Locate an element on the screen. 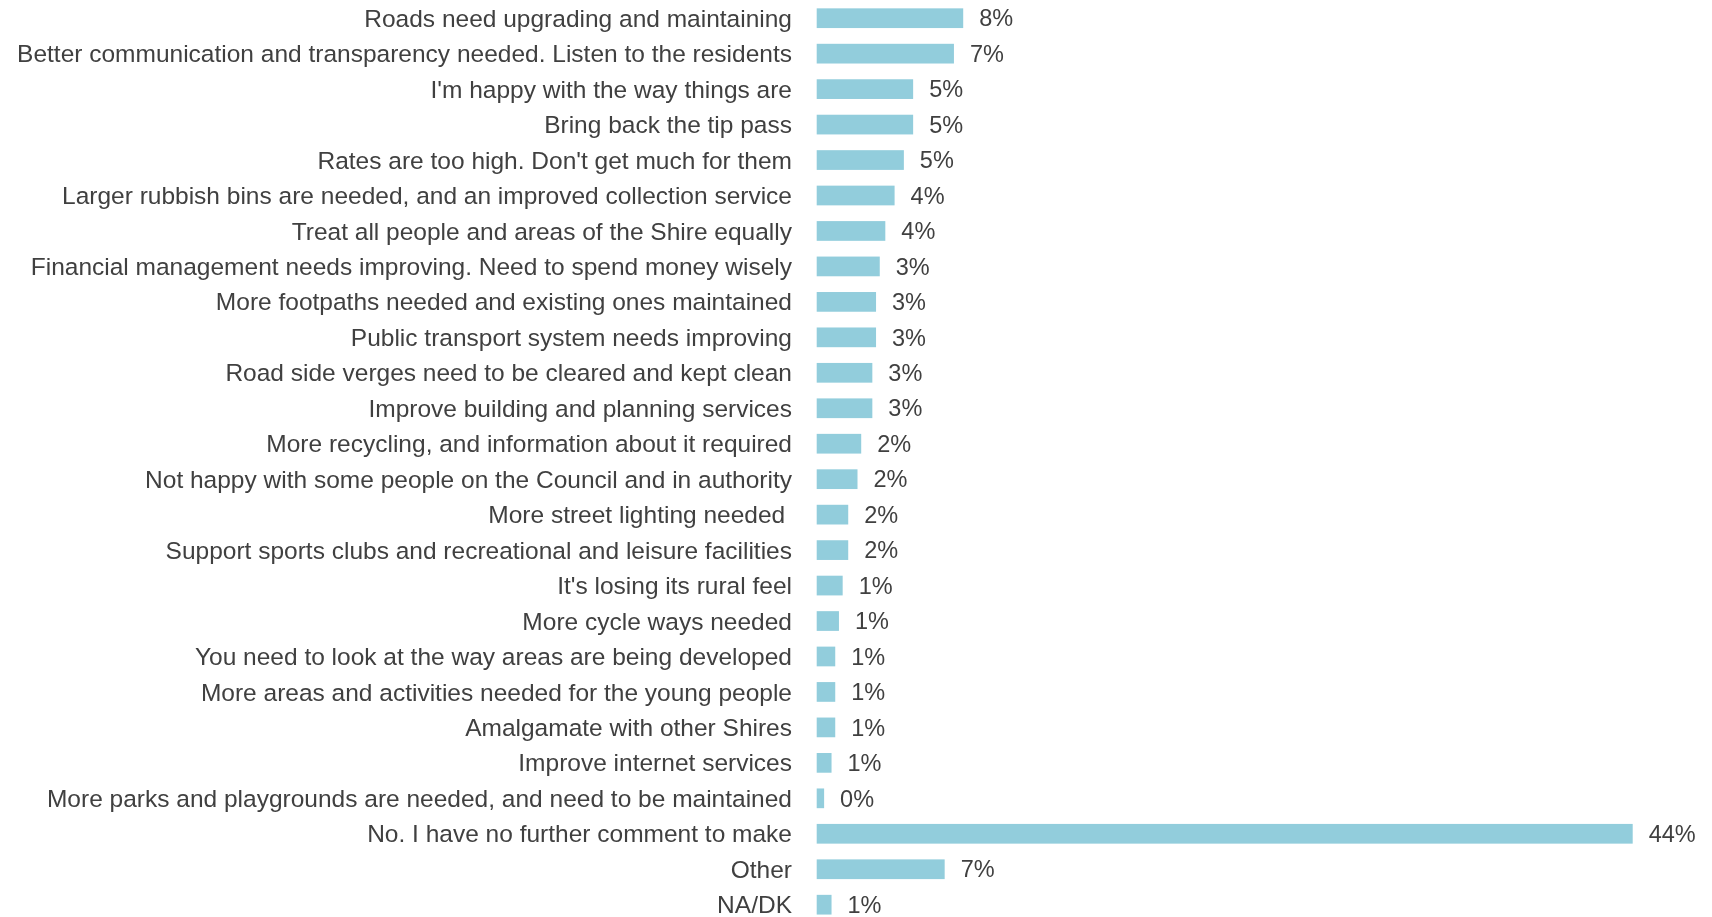  y-tick-label: More footpaths needed and existing ones maintained is located at coordinates (503, 302).